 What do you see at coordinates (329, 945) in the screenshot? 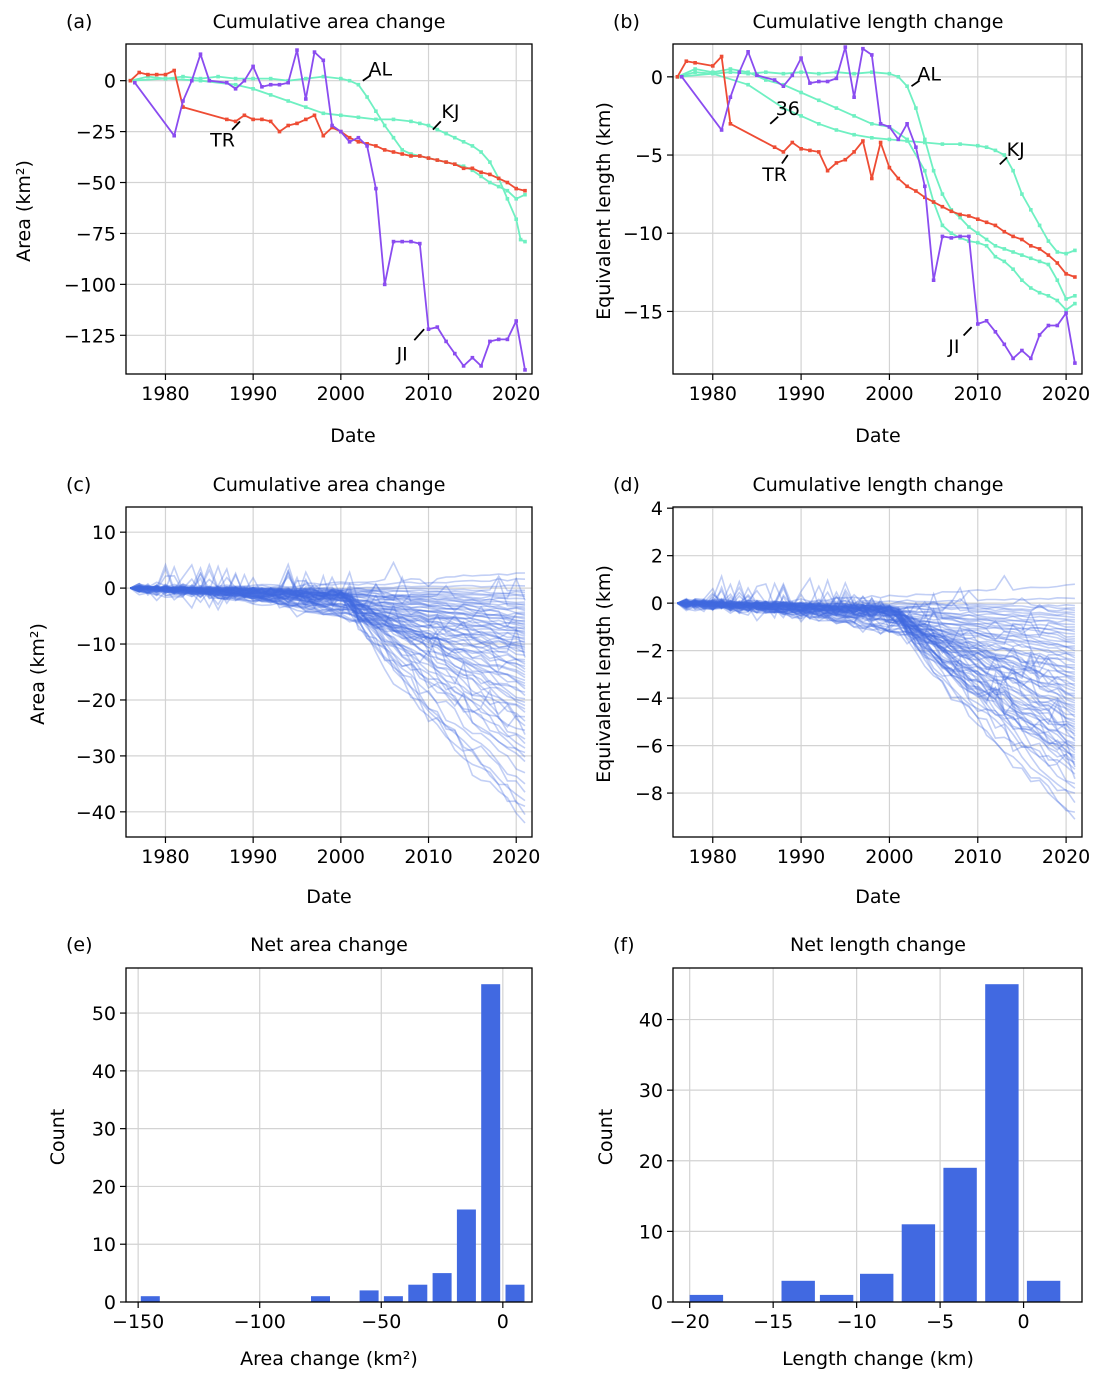
I see `panel-e-title: Net area change` at bounding box center [329, 945].